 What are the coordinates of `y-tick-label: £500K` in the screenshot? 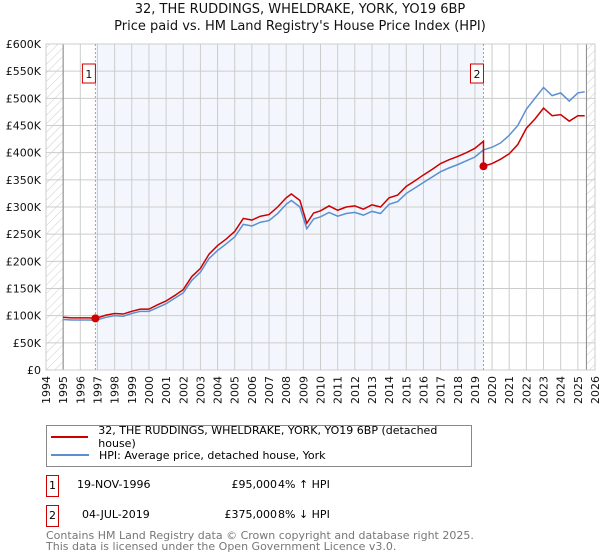 It's located at (24, 98).